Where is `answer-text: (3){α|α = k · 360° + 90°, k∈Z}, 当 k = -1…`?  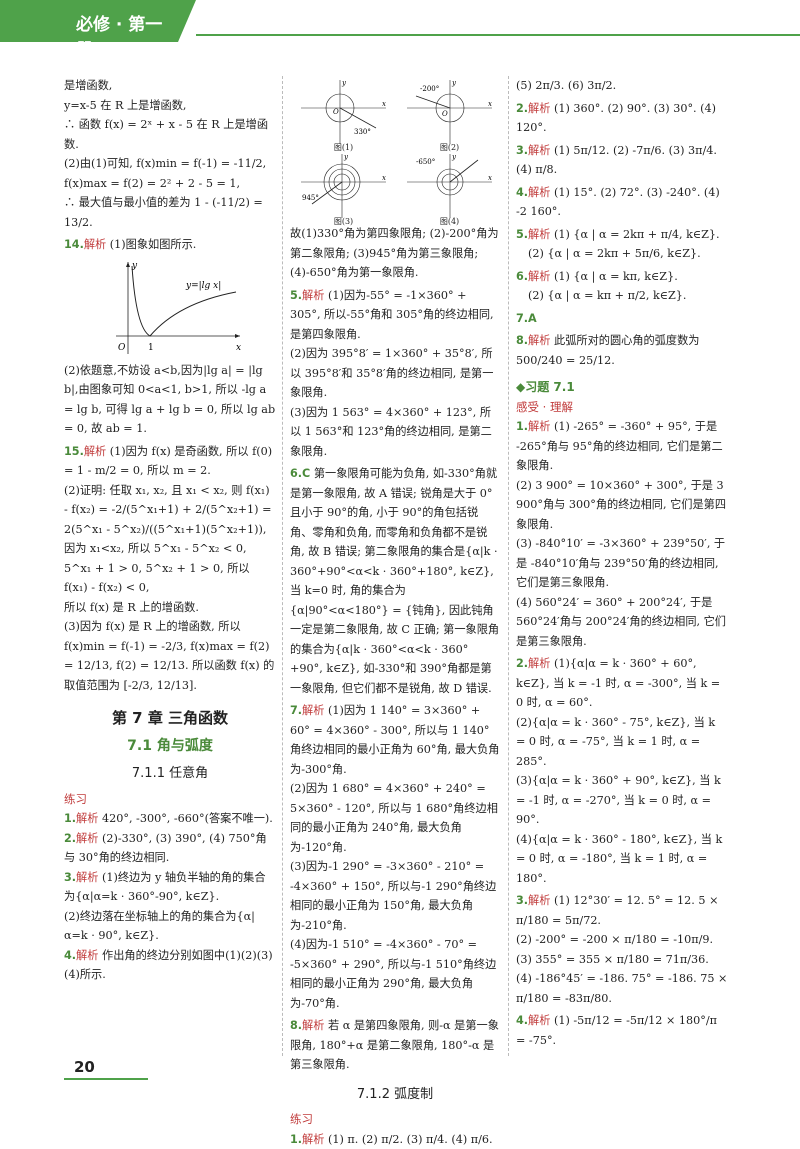 answer-text: (3){α|α = k · 360° + 90°, k∈Z}, 当 k = -1… is located at coordinates (622, 800).